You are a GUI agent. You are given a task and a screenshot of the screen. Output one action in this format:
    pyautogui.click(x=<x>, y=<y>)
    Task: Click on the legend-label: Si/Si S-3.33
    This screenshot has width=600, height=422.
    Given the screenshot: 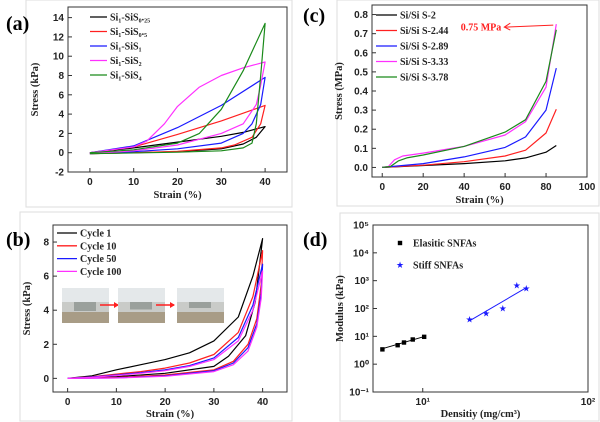 What is the action you would take?
    pyautogui.click(x=424, y=62)
    